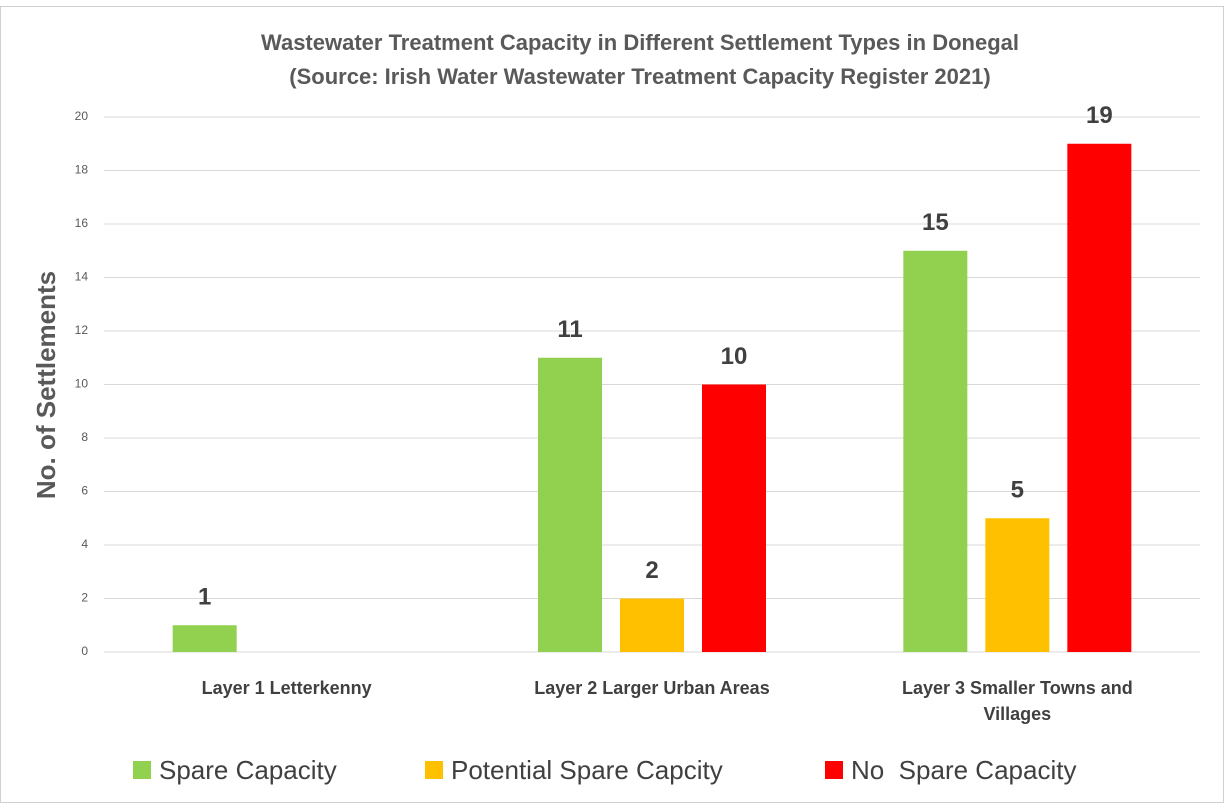 The height and width of the screenshot is (803, 1224). What do you see at coordinates (82, 330) in the screenshot?
I see `y-tick-label: 12` at bounding box center [82, 330].